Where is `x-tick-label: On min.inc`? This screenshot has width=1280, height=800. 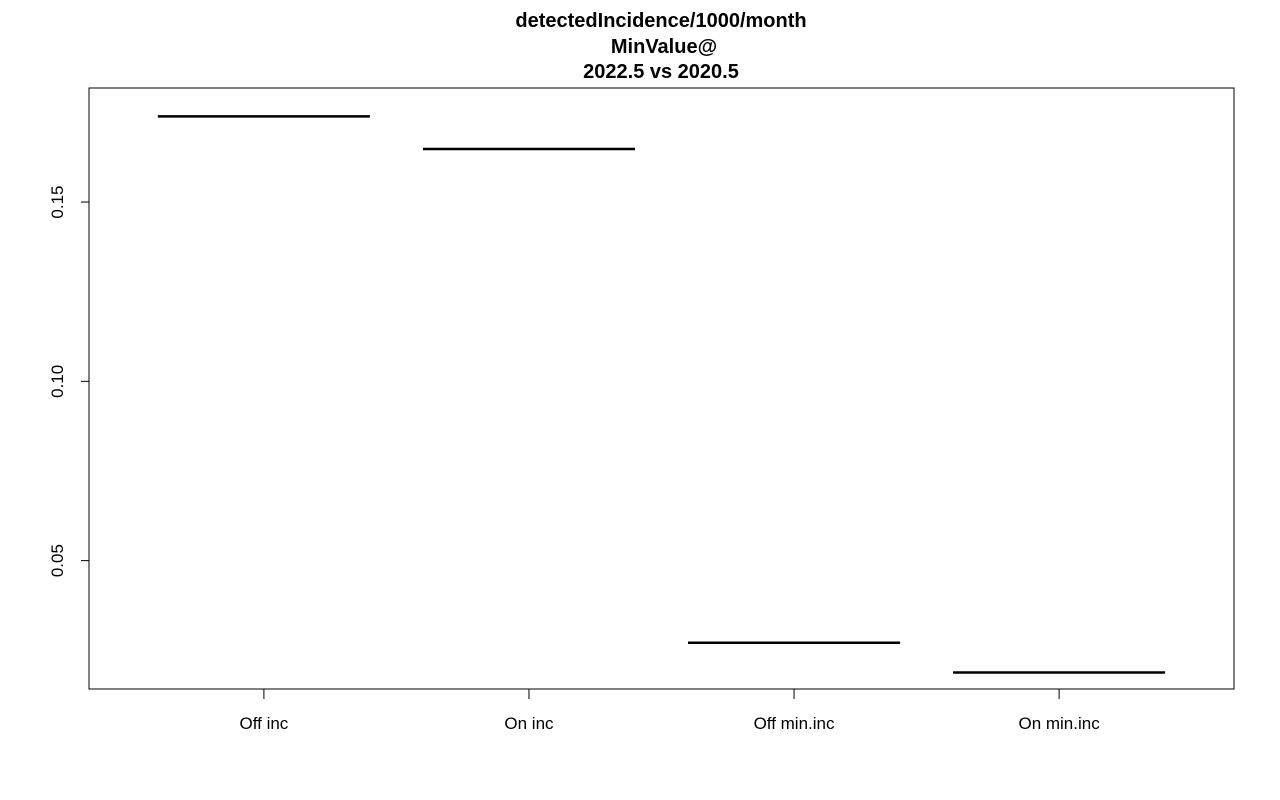
x-tick-label: On min.inc is located at coordinates (1059, 723).